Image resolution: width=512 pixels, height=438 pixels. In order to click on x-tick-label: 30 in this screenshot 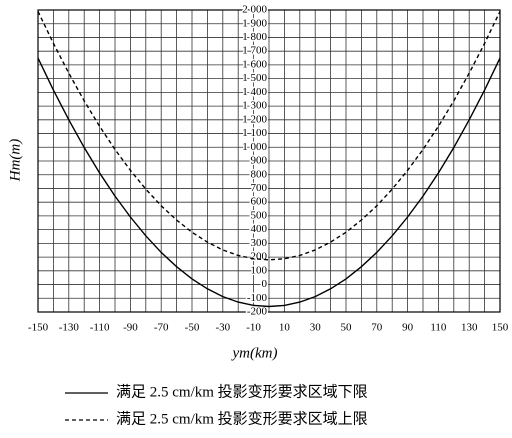, I will do `click(316, 328)`.